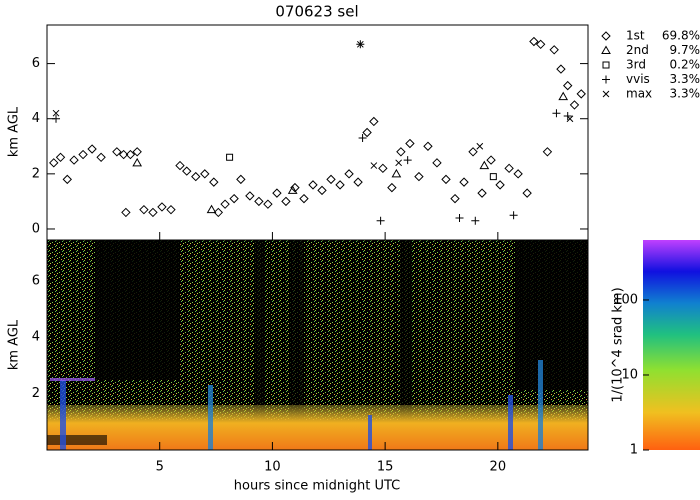 The image size is (700, 500). Describe the element at coordinates (635, 36) in the screenshot. I see `legend-name: 1st` at that location.